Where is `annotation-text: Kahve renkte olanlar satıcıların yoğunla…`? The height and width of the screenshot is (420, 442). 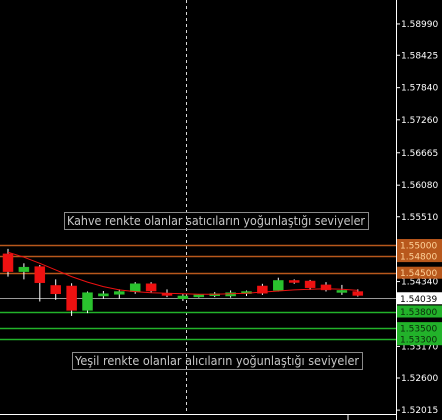
annotation-text: Kahve renkte olanlar satıcıların yoğunla… is located at coordinates (216, 221).